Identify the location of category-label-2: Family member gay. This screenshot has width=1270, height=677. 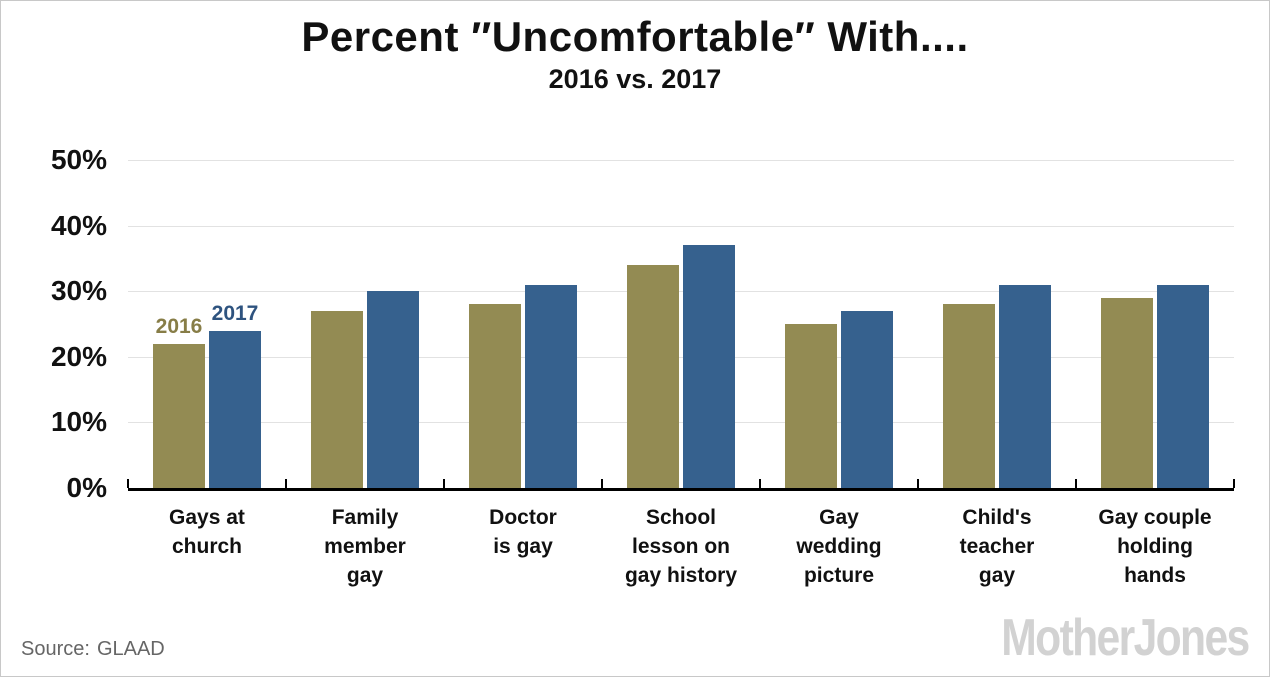
(365, 546).